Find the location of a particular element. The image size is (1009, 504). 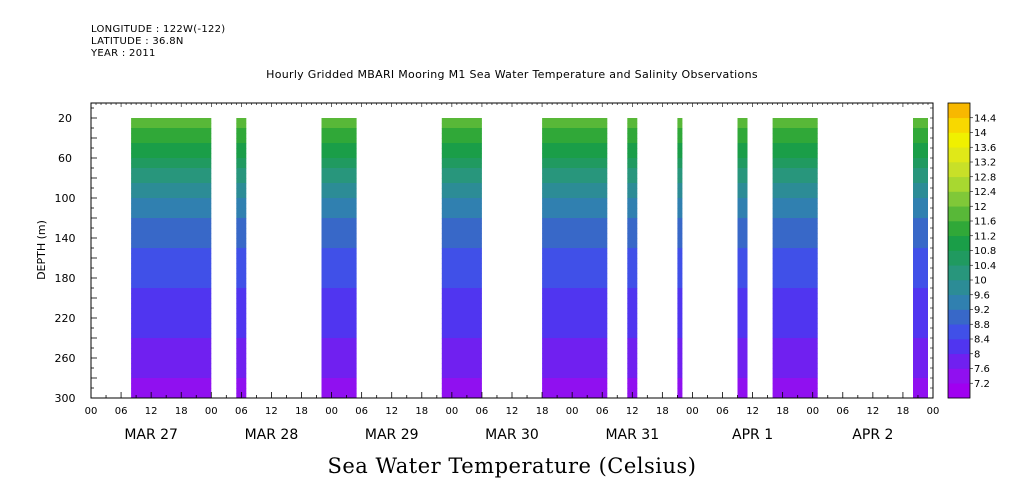

colorbar-label: 10.8 is located at coordinates (985, 251).